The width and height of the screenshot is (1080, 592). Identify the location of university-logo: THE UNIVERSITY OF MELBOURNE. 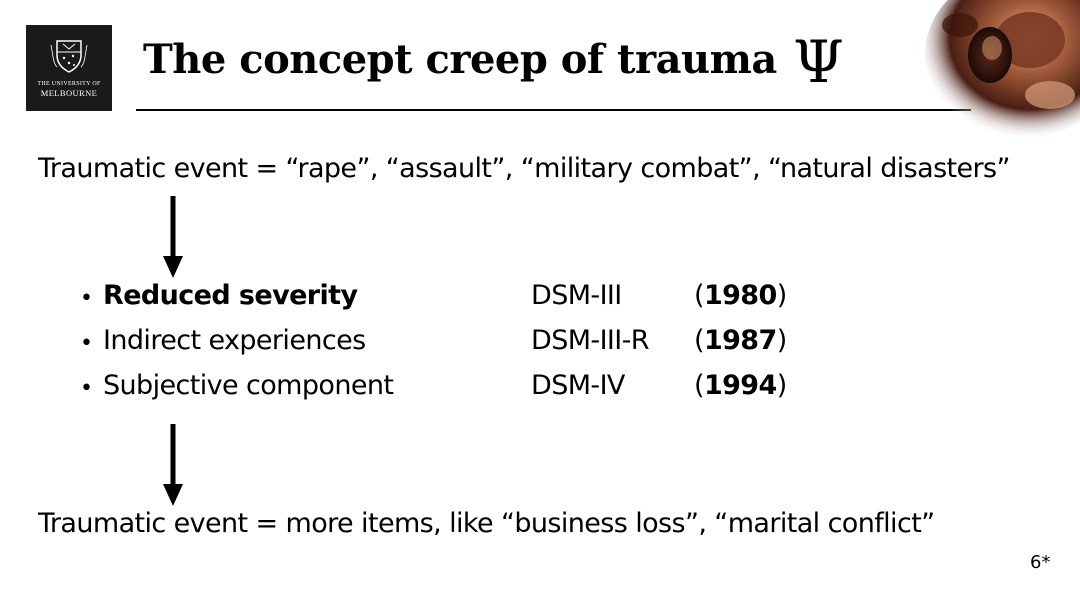
(69, 68).